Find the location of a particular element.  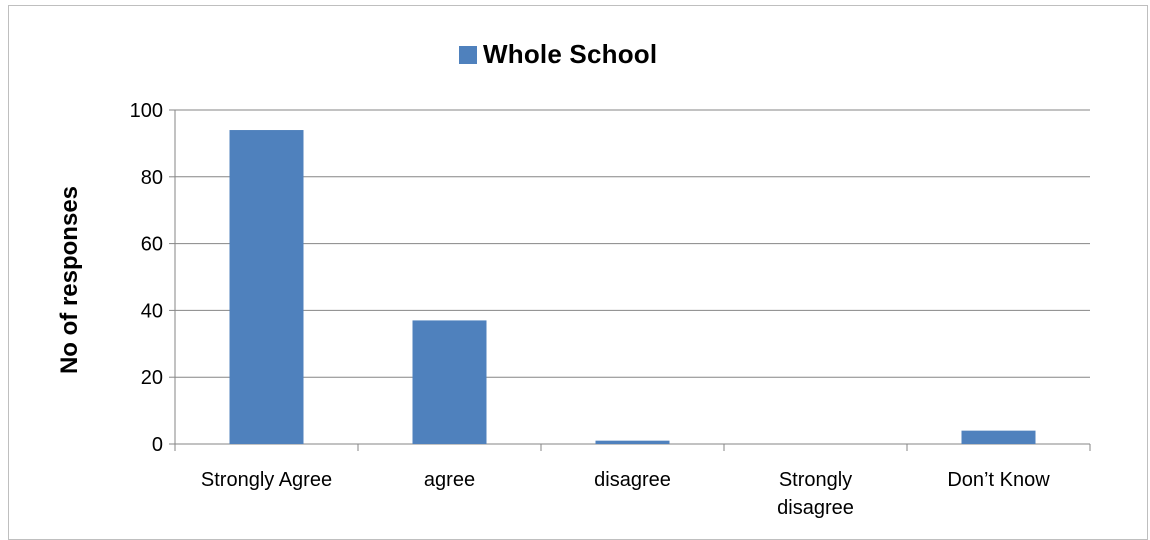

x-tick-label: Strongly Agree is located at coordinates (266, 480).